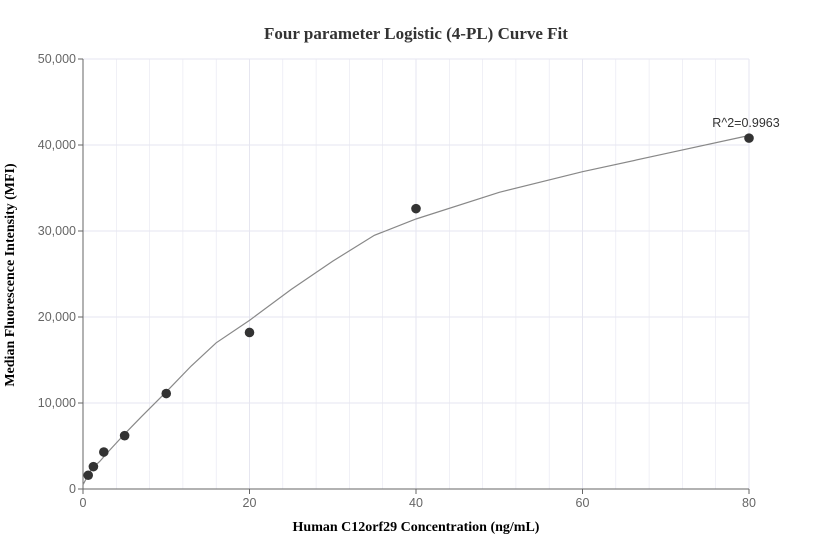  I want to click on y-tick-label: 40,000, so click(57, 145).